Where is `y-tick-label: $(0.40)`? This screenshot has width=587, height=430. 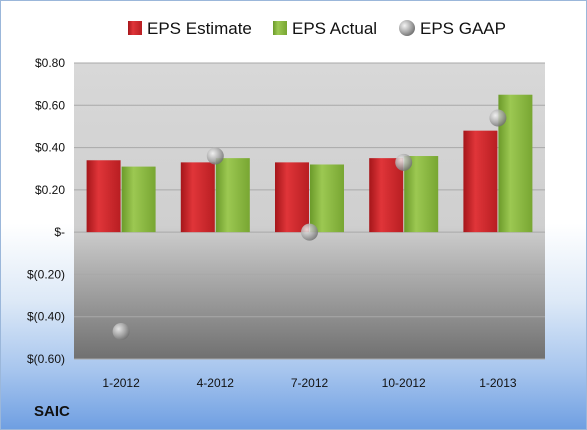
y-tick-label: $(0.40) is located at coordinates (46, 317).